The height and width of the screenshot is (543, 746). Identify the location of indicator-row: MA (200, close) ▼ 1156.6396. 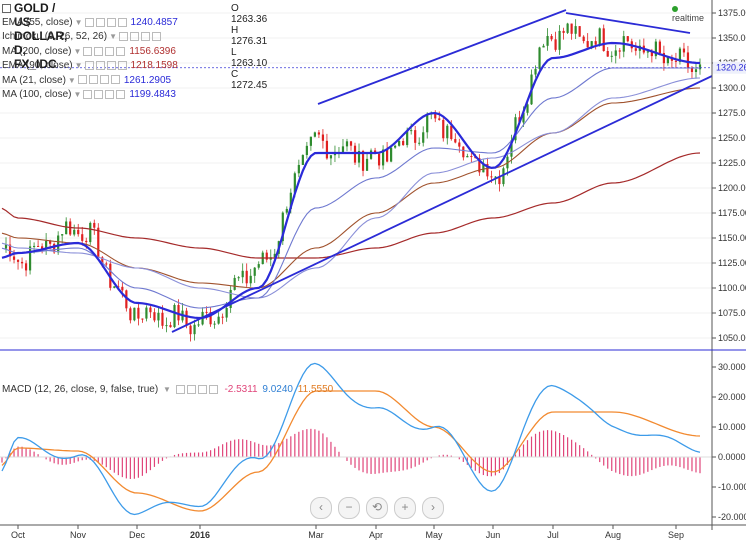
(89, 52).